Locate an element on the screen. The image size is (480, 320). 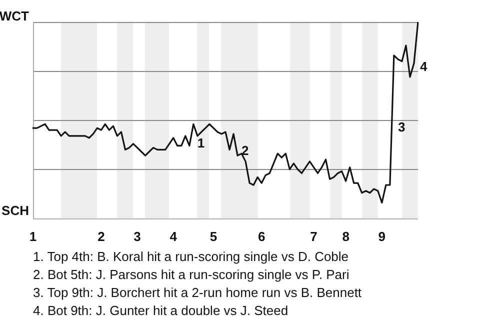
x-tick-label: 9 is located at coordinates (382, 236).